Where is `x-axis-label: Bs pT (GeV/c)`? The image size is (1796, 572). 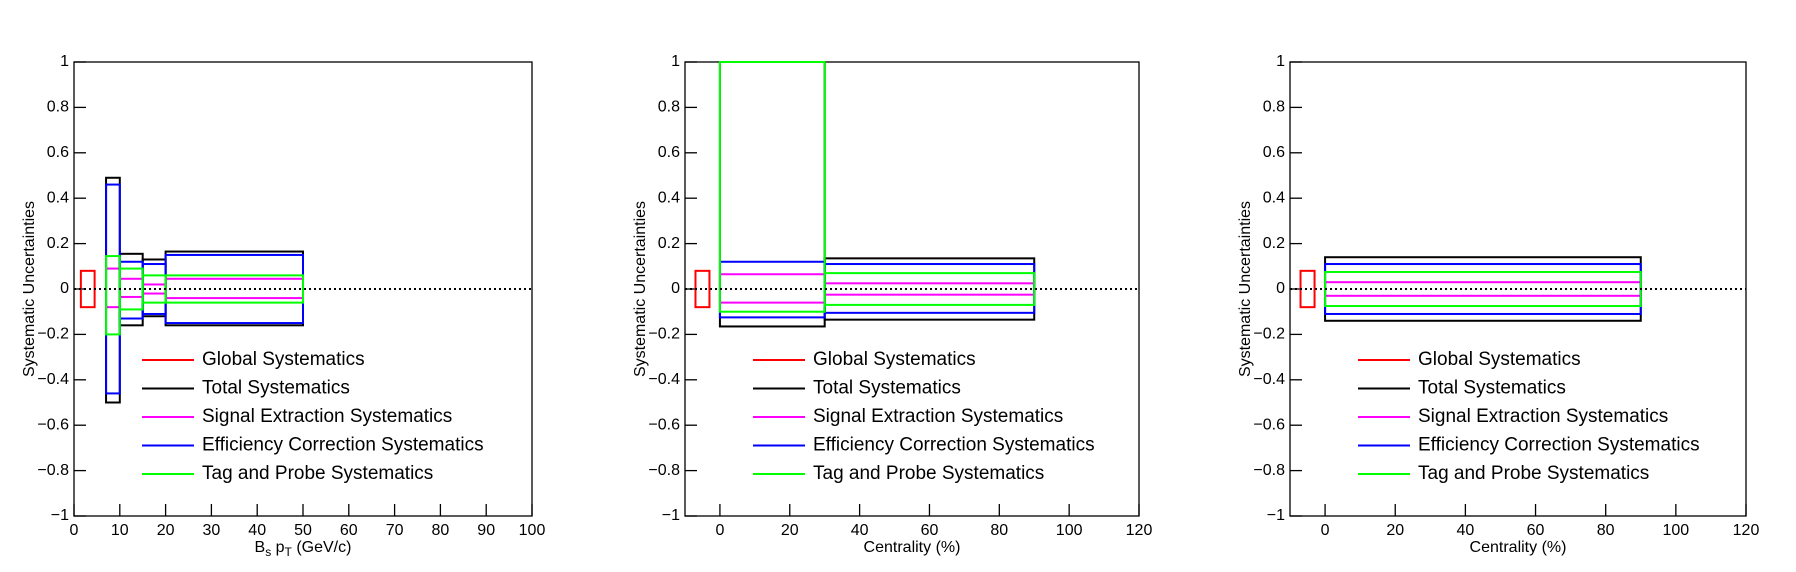 x-axis-label: Bs pT (GeV/c) is located at coordinates (303, 549).